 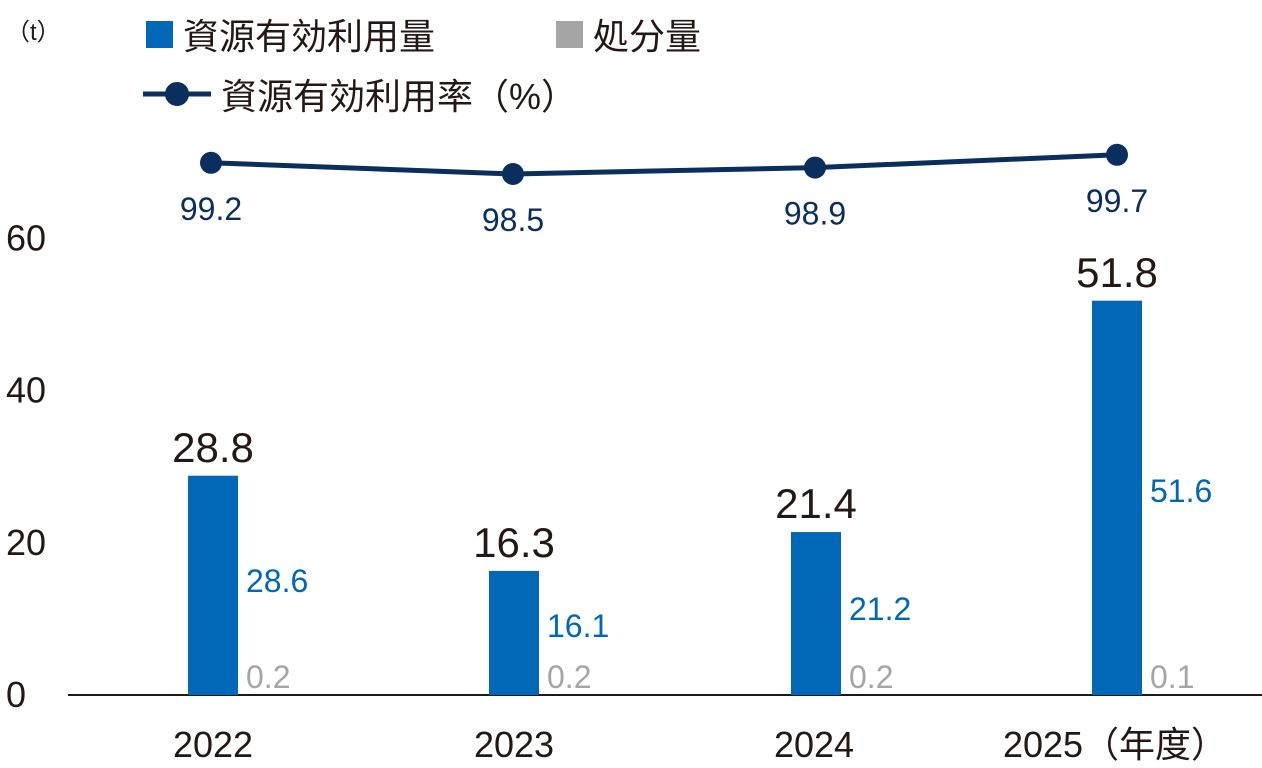 I want to click on resource-use-value-label: 16.1, so click(x=578, y=626).